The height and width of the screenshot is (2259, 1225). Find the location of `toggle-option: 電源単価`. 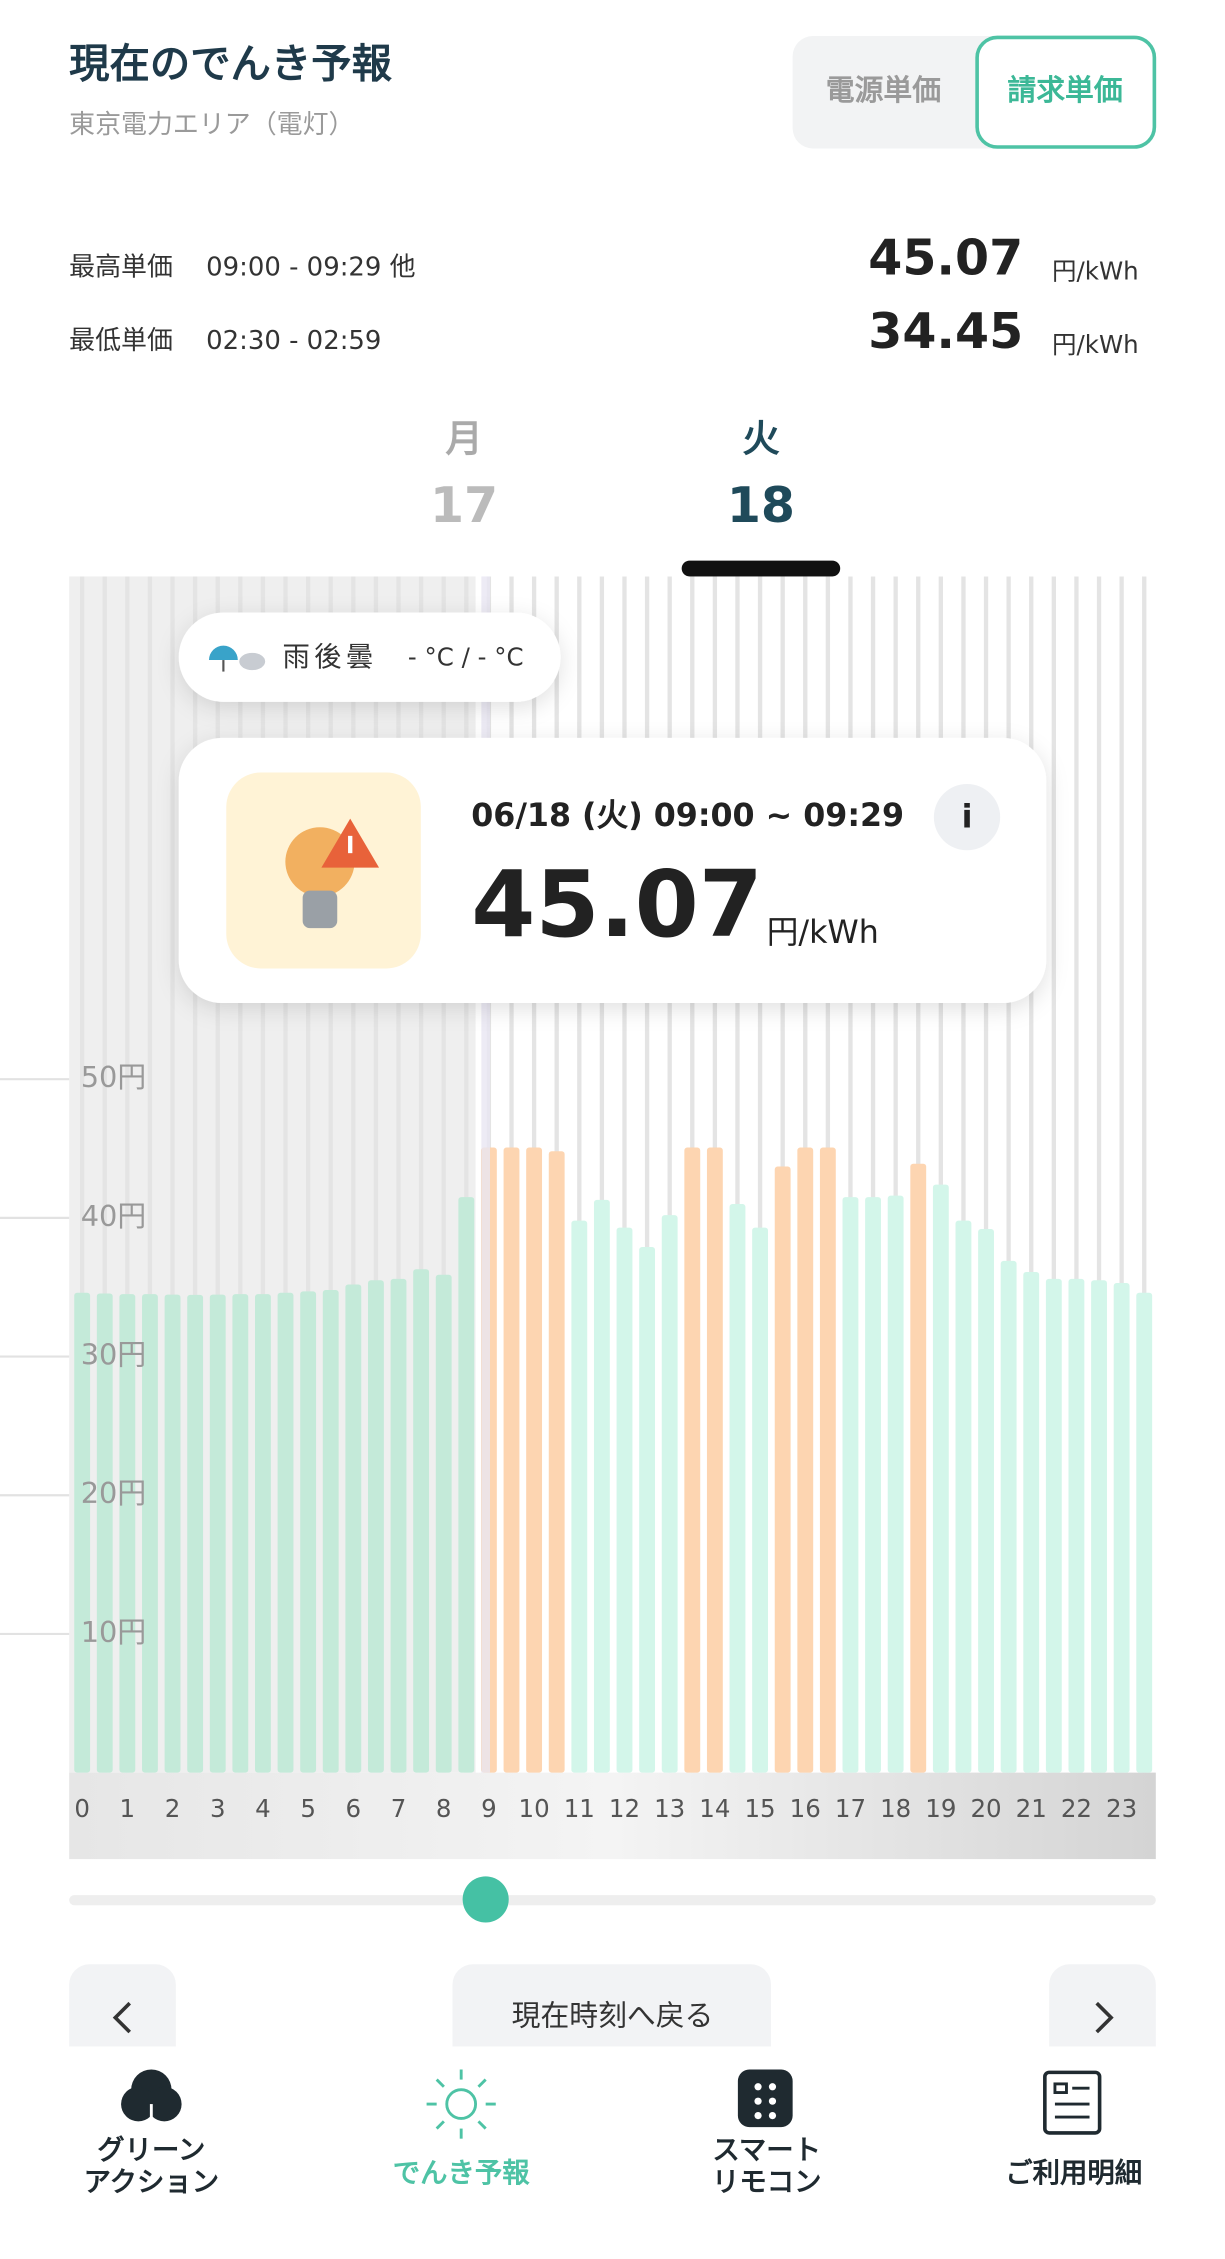

toggle-option: 電源単価 is located at coordinates (883, 90).